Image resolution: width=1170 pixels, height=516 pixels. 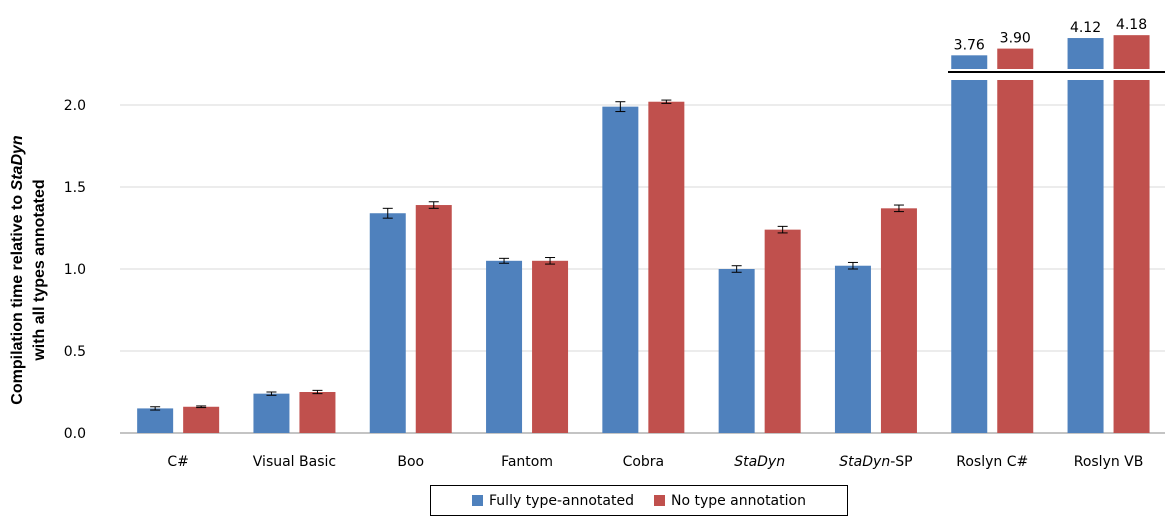 I want to click on x-tick-label: Cobra, so click(x=644, y=462).